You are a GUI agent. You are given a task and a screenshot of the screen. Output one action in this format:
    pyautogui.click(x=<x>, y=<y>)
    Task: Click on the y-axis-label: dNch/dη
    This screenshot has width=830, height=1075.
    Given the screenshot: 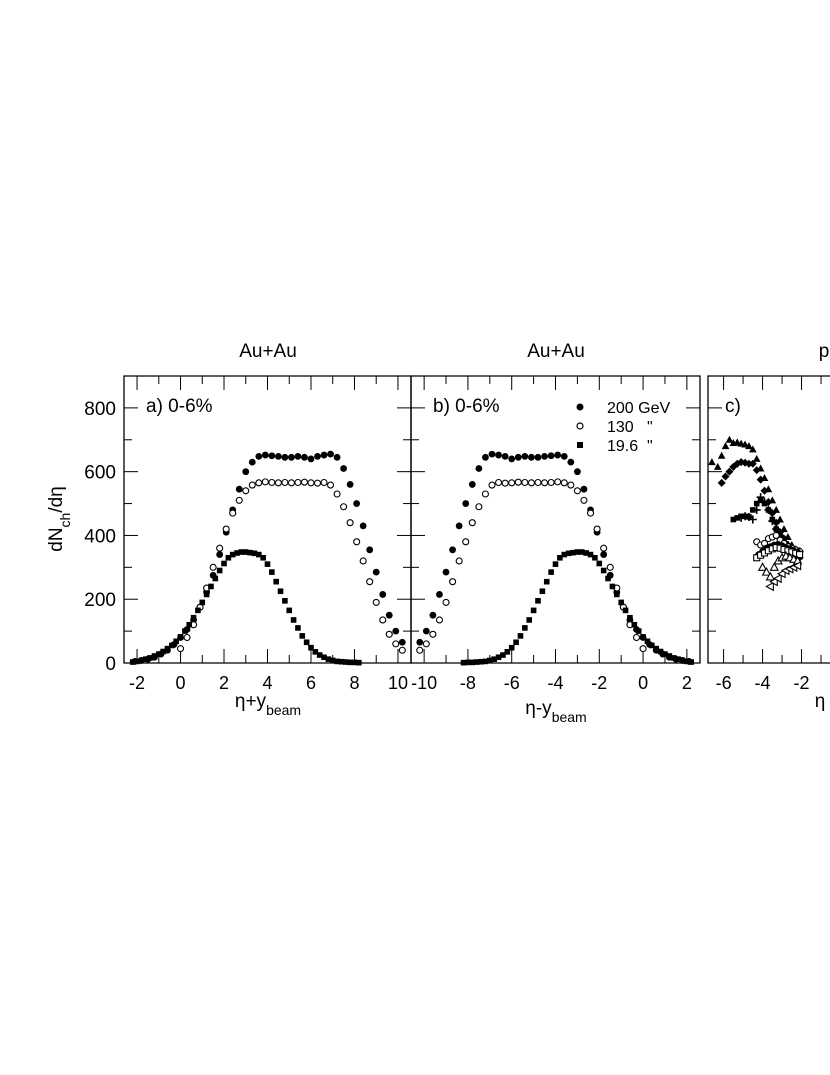 What is the action you would take?
    pyautogui.click(x=59, y=519)
    